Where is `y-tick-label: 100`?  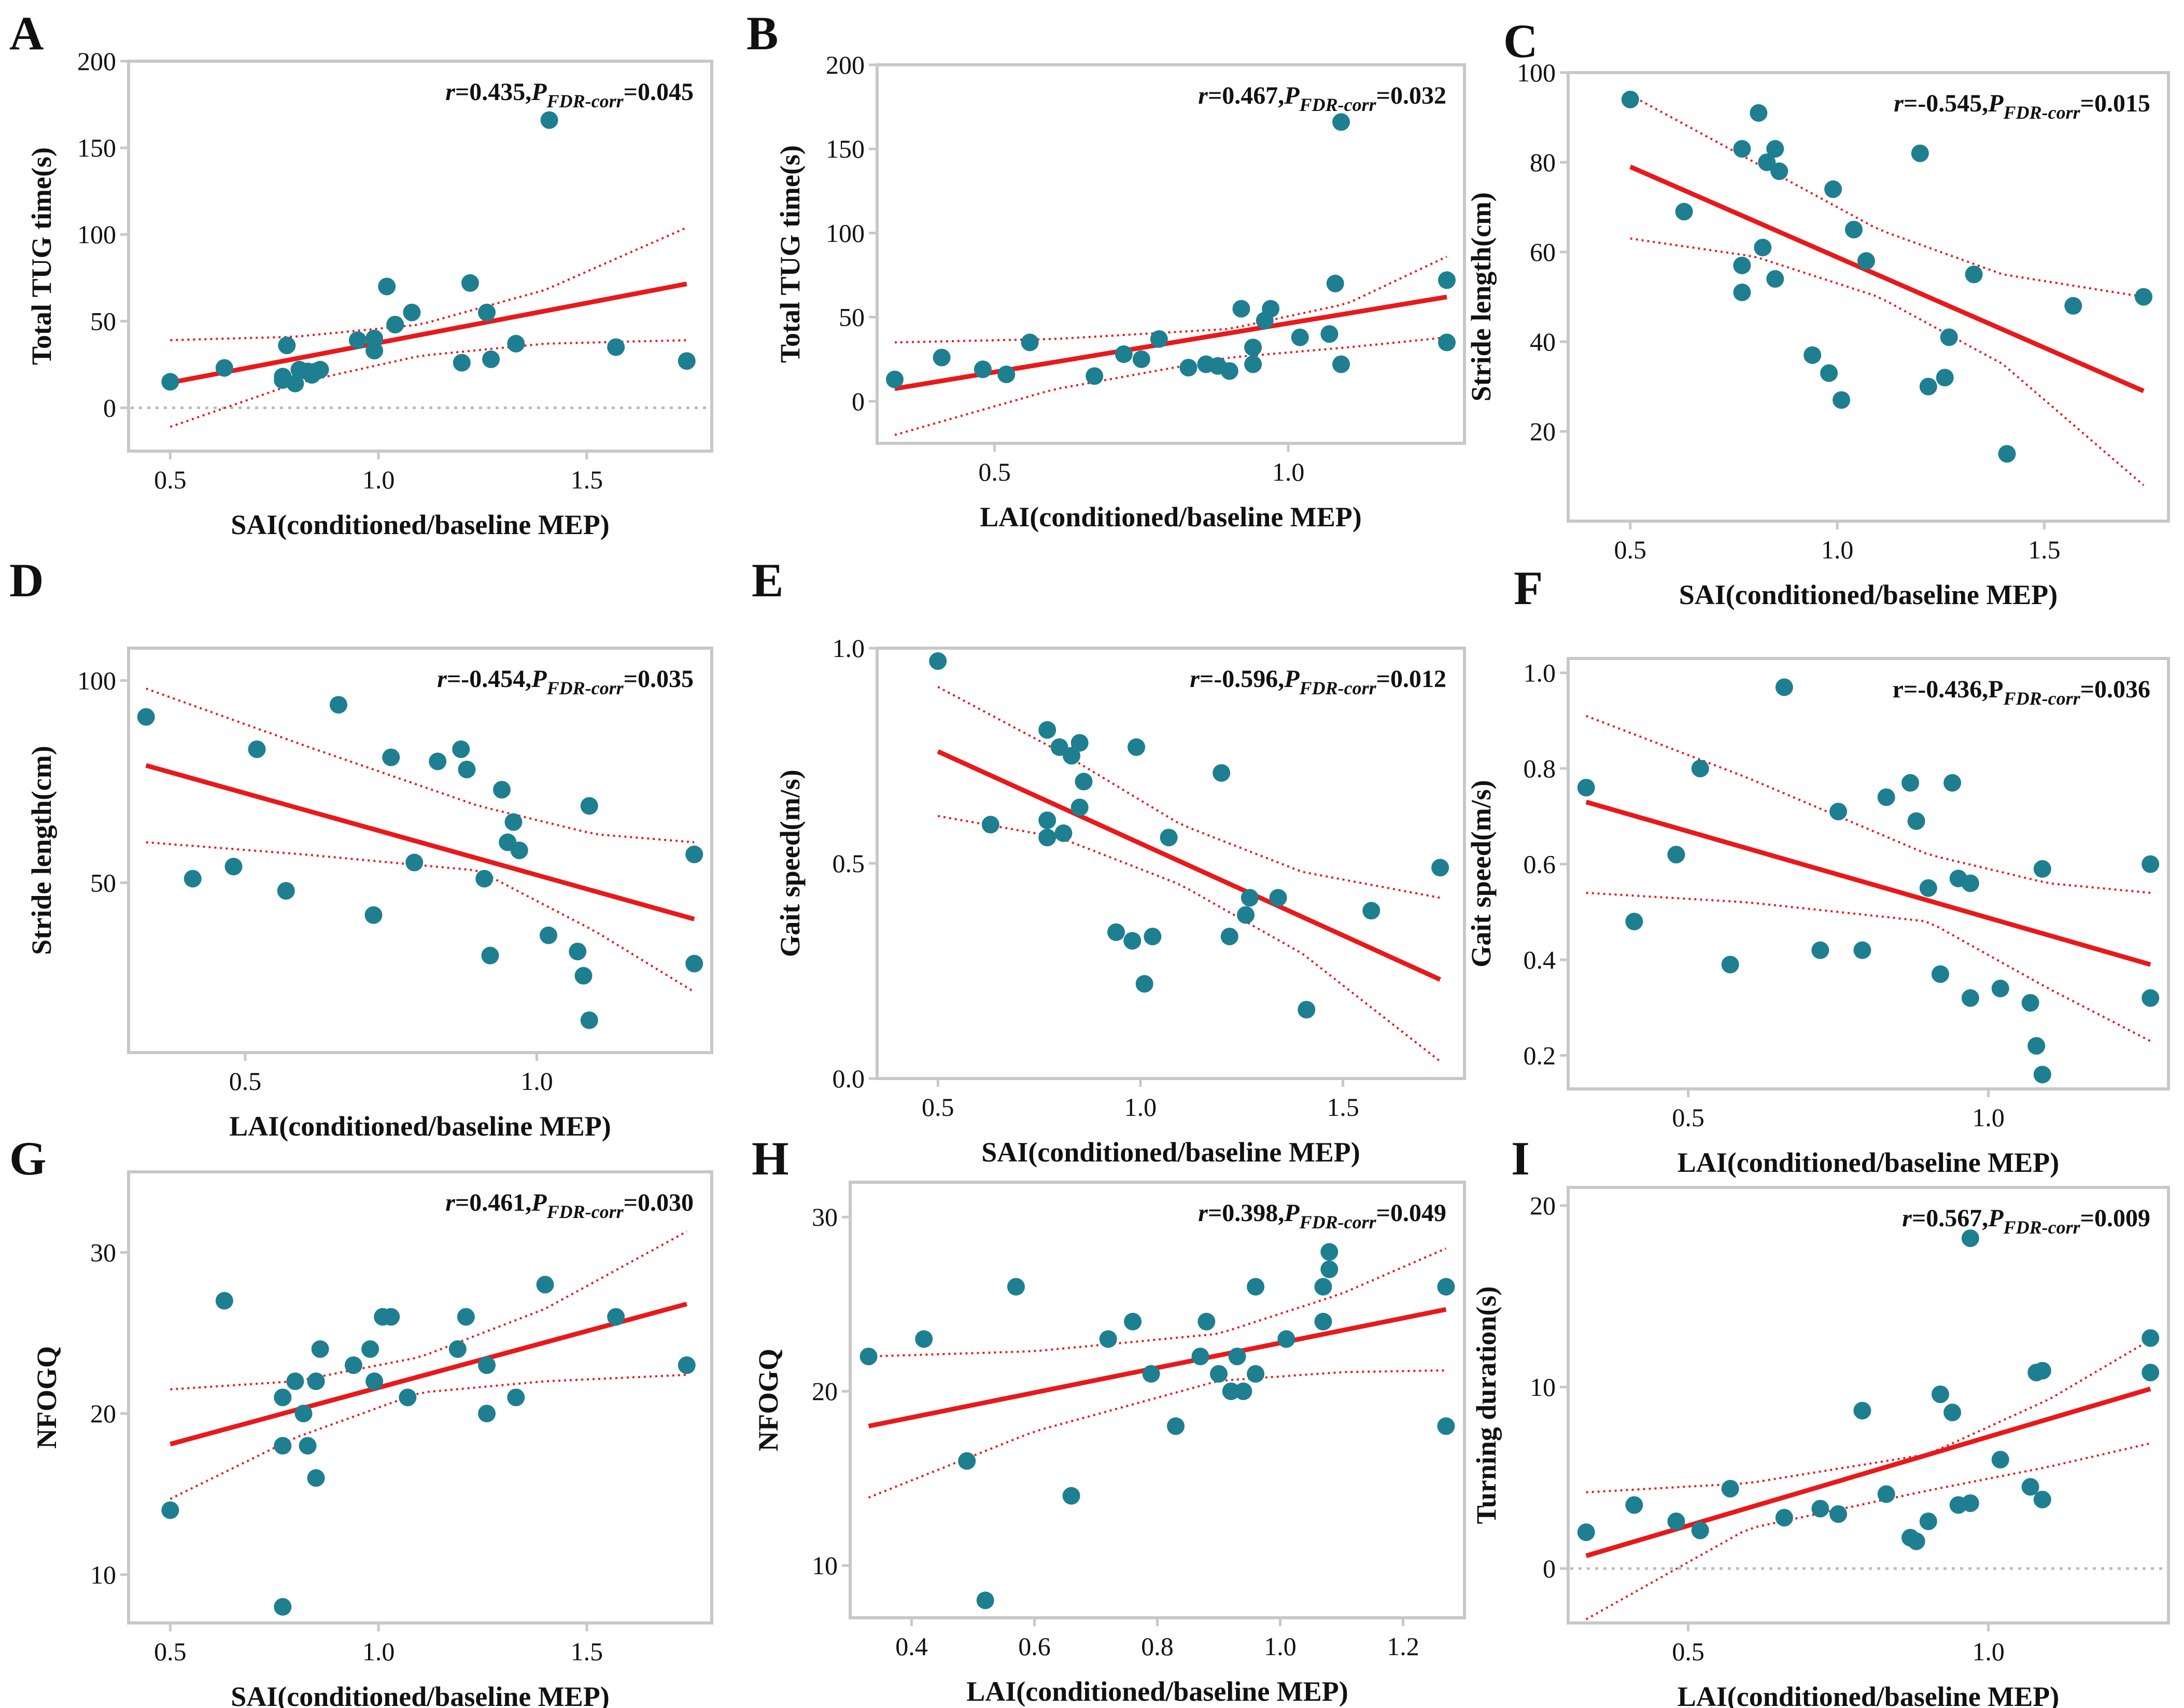 y-tick-label: 100 is located at coordinates (96, 680).